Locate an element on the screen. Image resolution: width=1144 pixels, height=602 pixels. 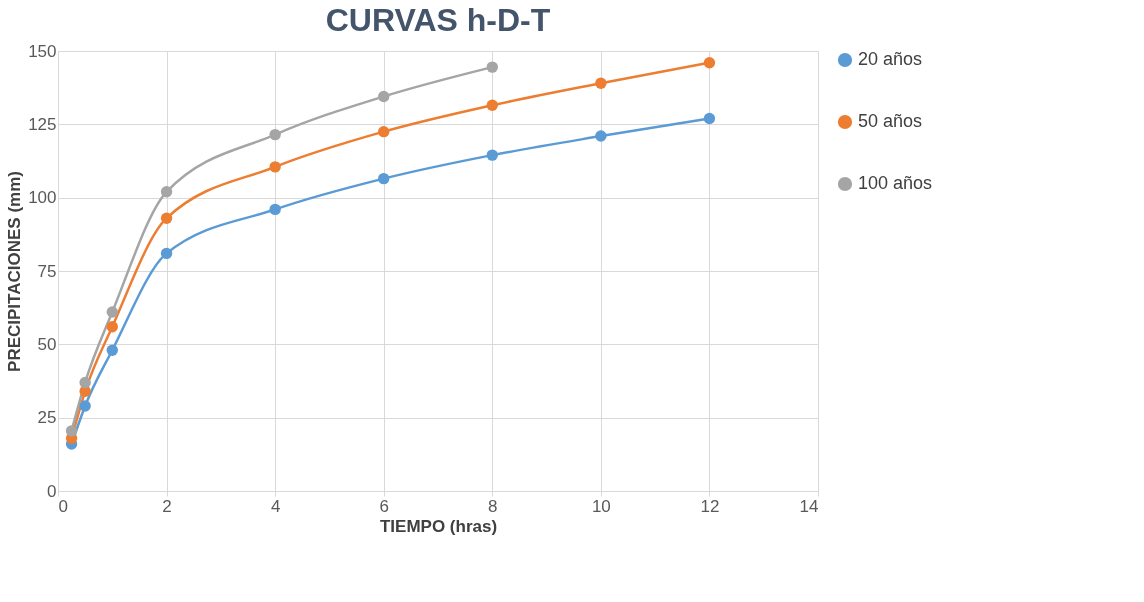
y-tick-label: 150 is located at coordinates (42, 51).